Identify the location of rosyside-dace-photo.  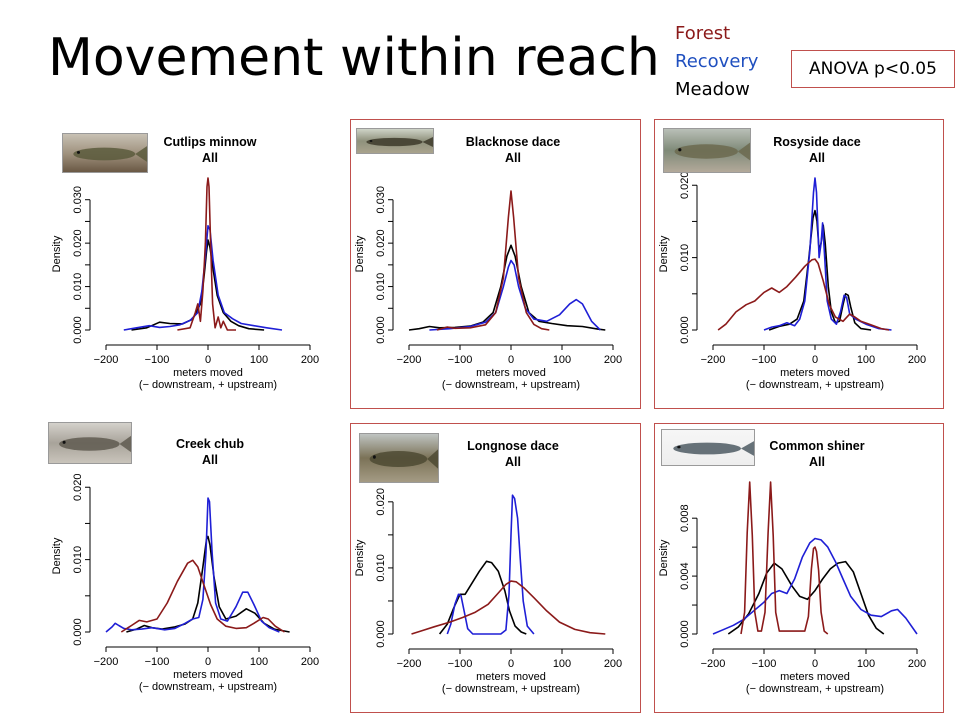
(707, 150).